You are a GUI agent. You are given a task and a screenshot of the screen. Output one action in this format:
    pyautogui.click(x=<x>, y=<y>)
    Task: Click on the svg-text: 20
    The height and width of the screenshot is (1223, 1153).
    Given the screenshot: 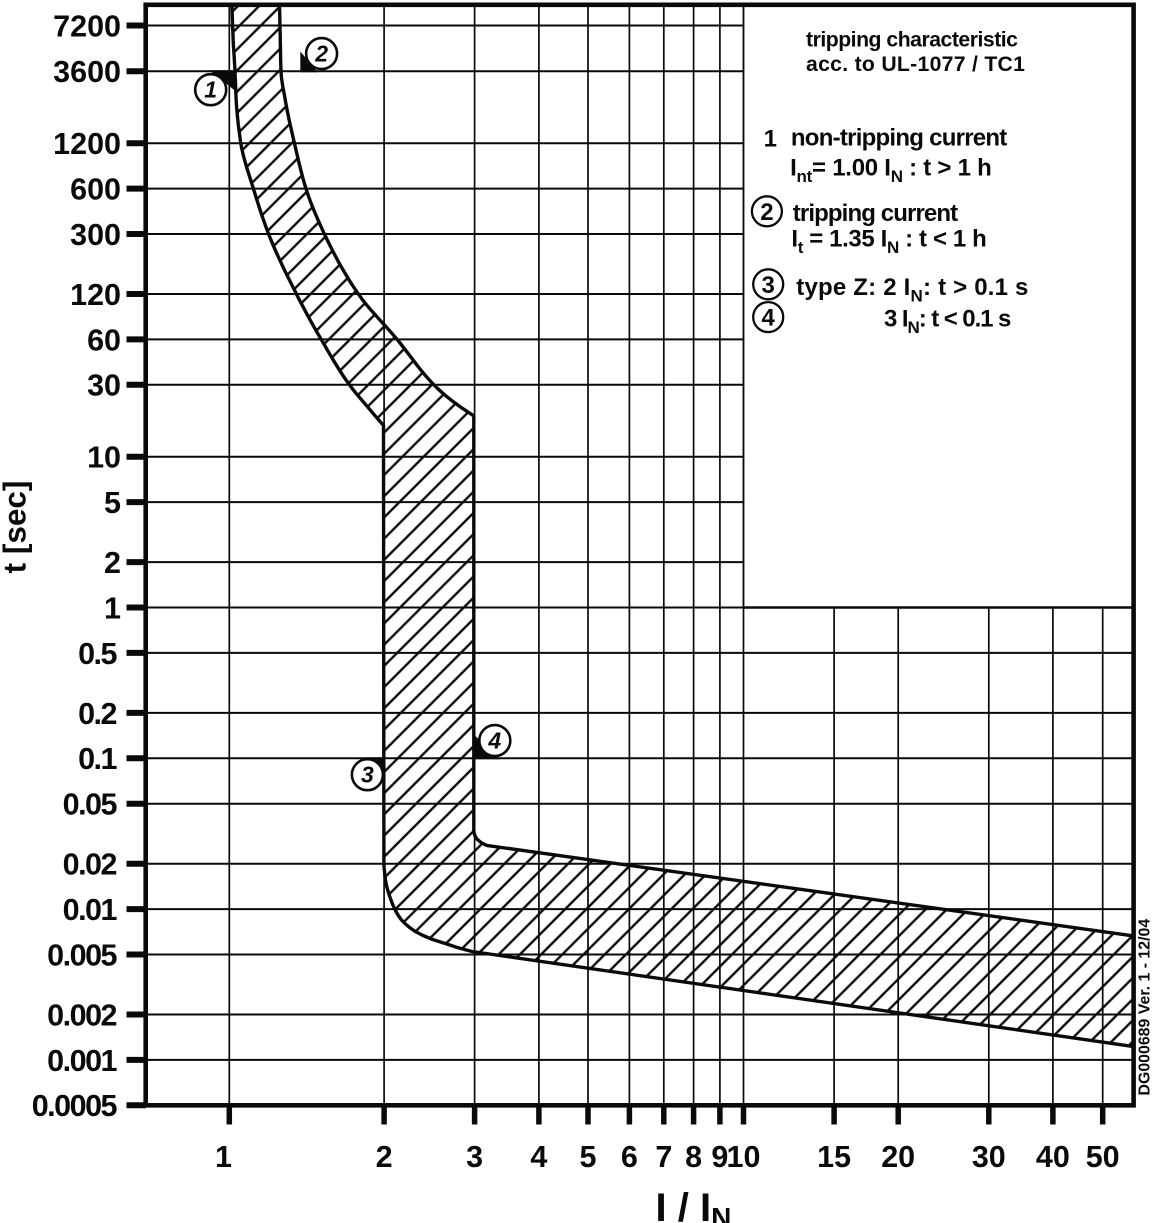 What is the action you would take?
    pyautogui.click(x=898, y=1157)
    